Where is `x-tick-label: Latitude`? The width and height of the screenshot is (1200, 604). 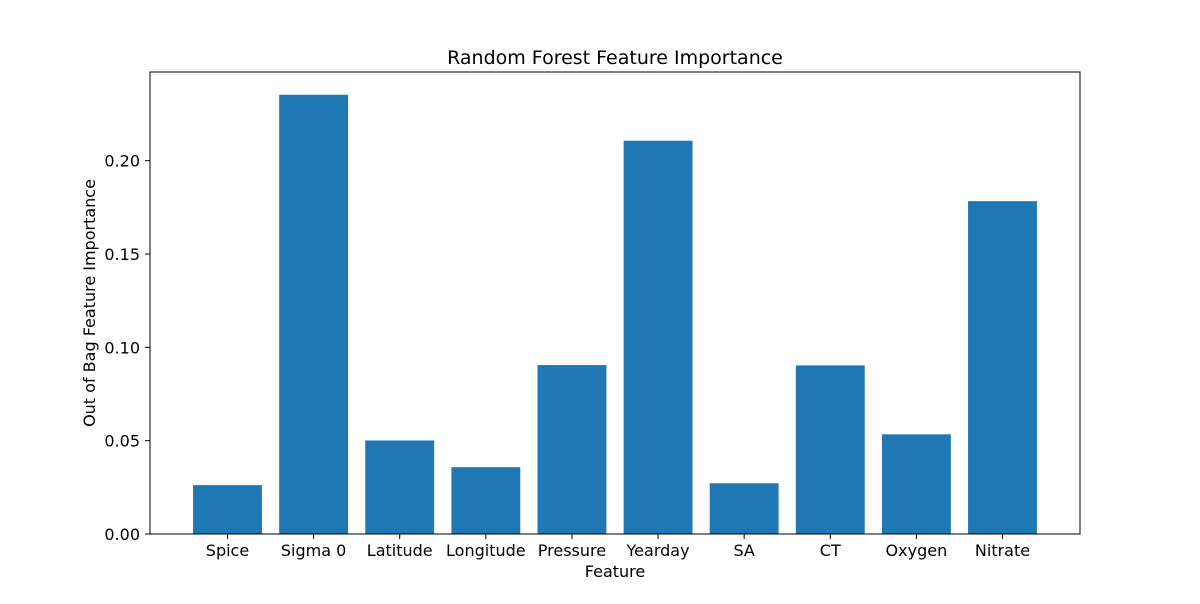
x-tick-label: Latitude is located at coordinates (400, 550).